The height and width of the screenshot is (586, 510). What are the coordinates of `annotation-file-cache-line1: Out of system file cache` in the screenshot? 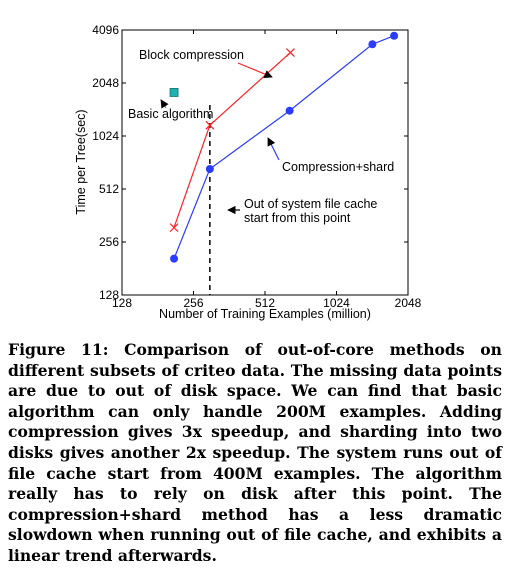 It's located at (310, 204).